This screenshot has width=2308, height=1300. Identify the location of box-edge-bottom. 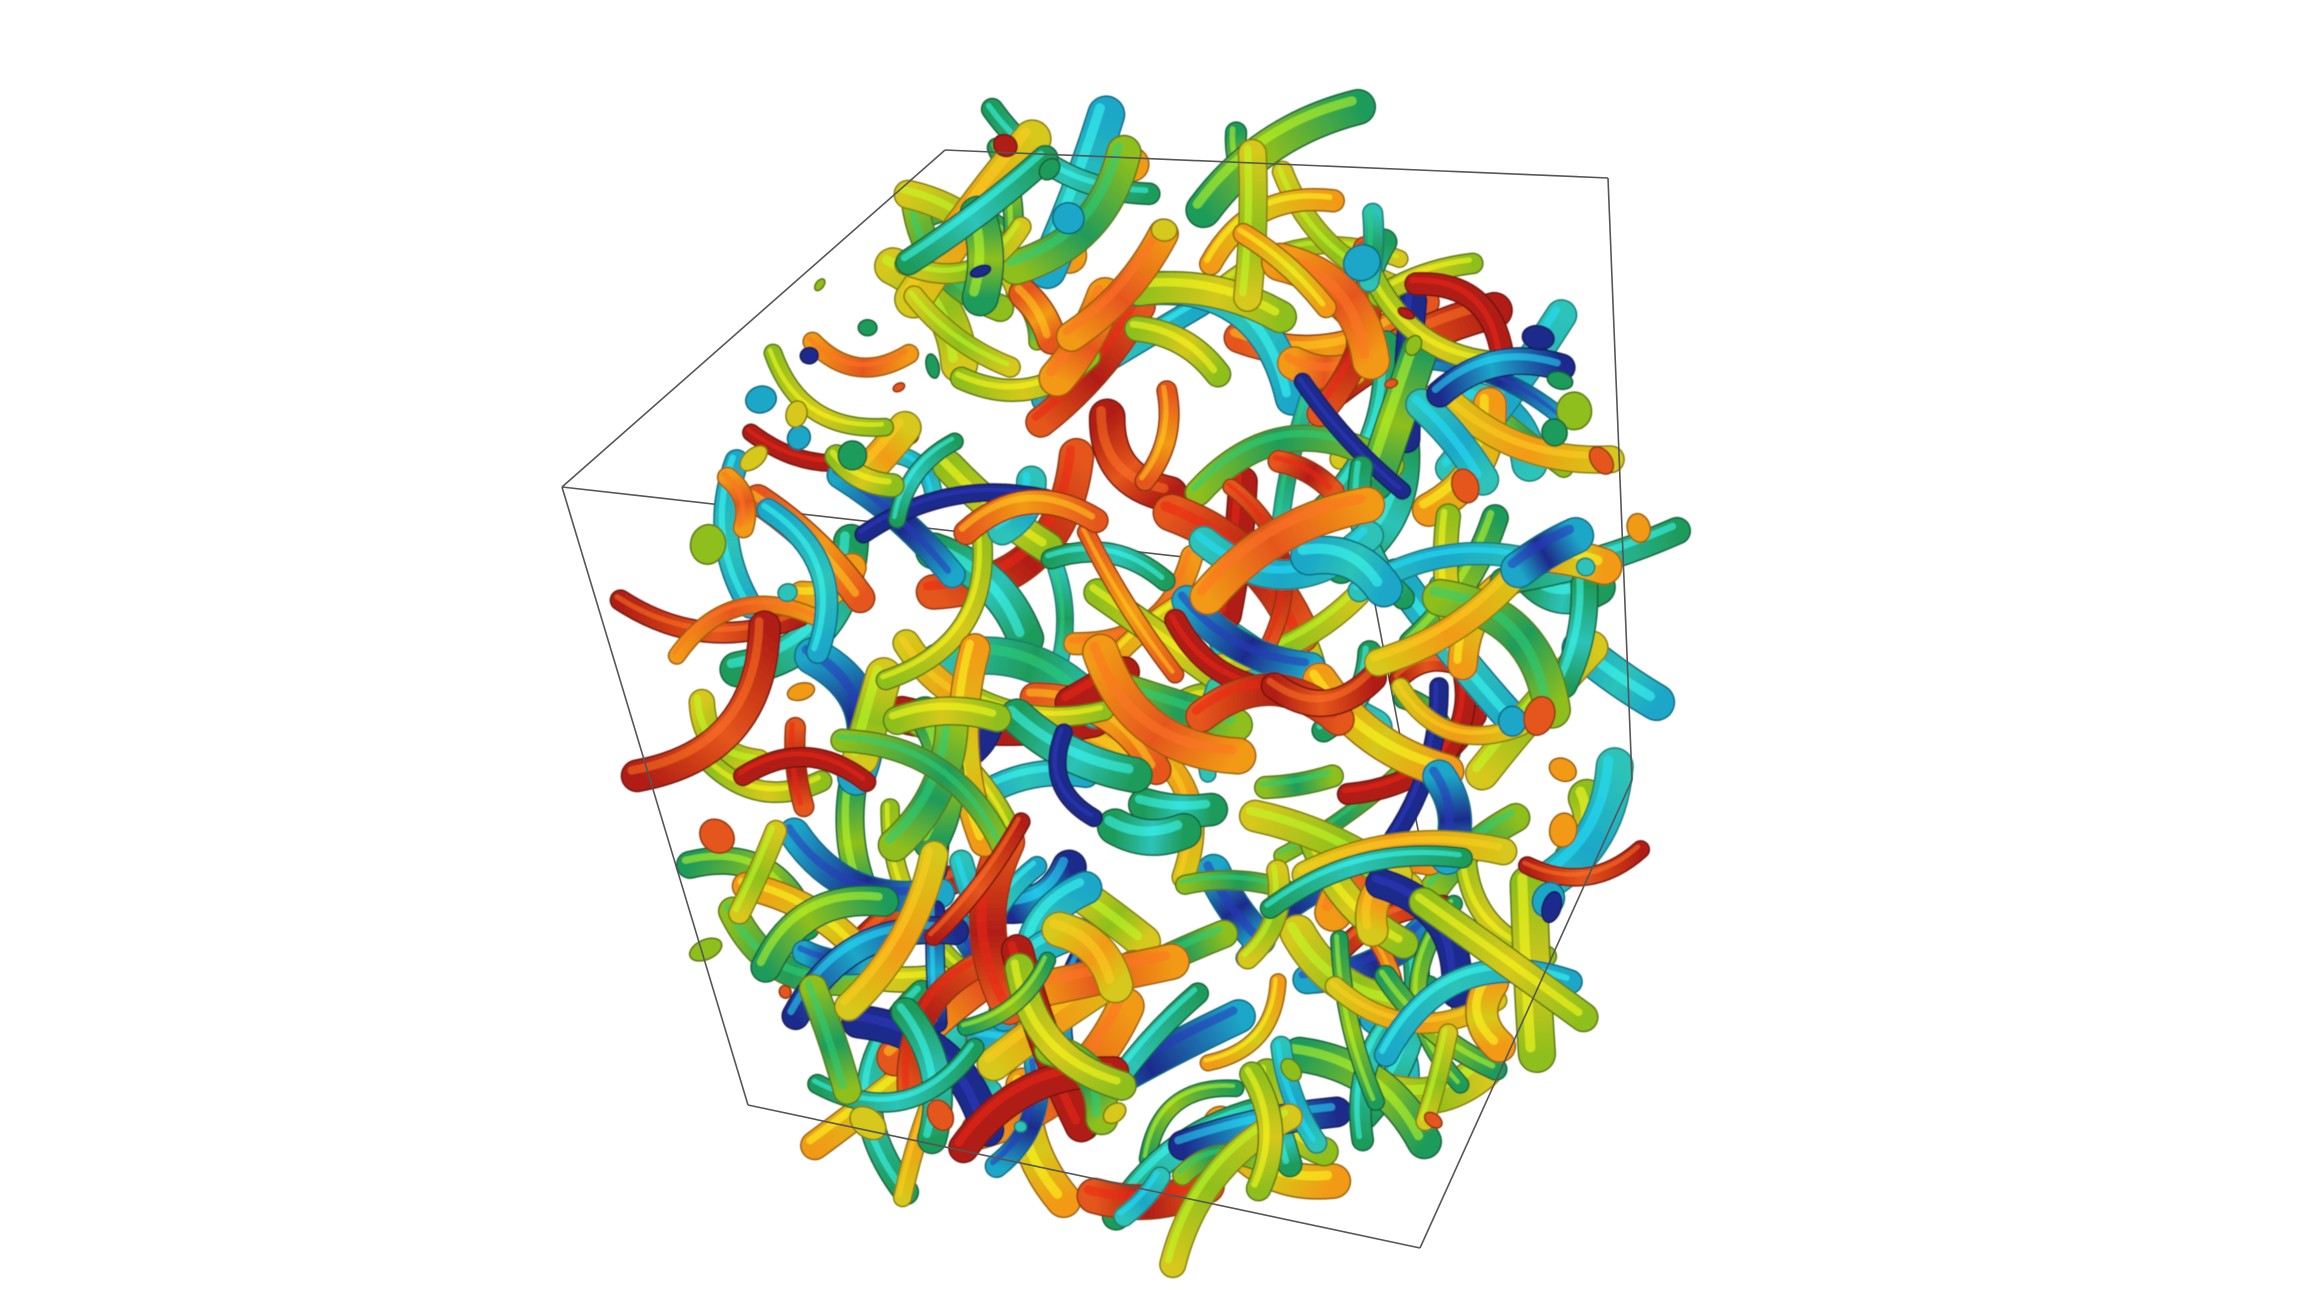
(1084, 1176).